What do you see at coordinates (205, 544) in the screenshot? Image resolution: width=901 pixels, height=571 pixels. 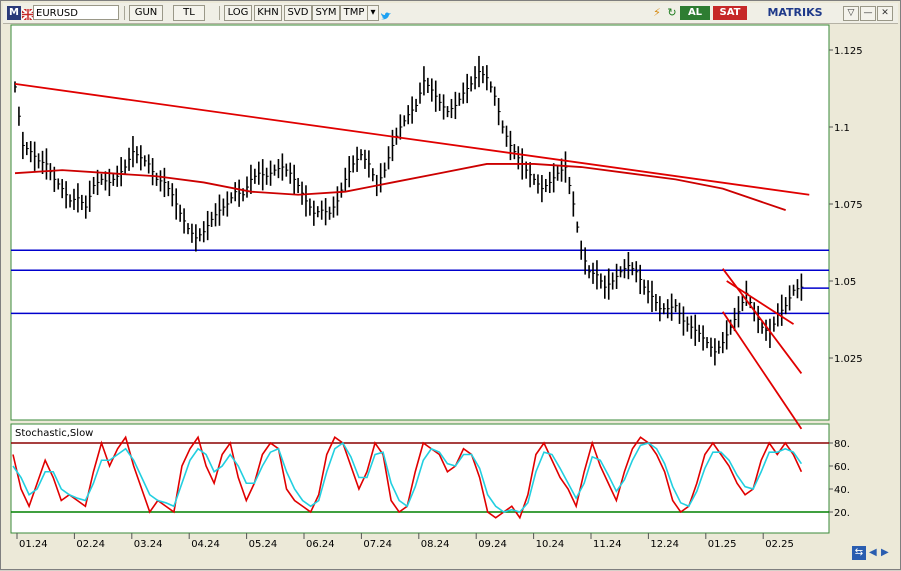 I see `x-tick-label: 04.24` at bounding box center [205, 544].